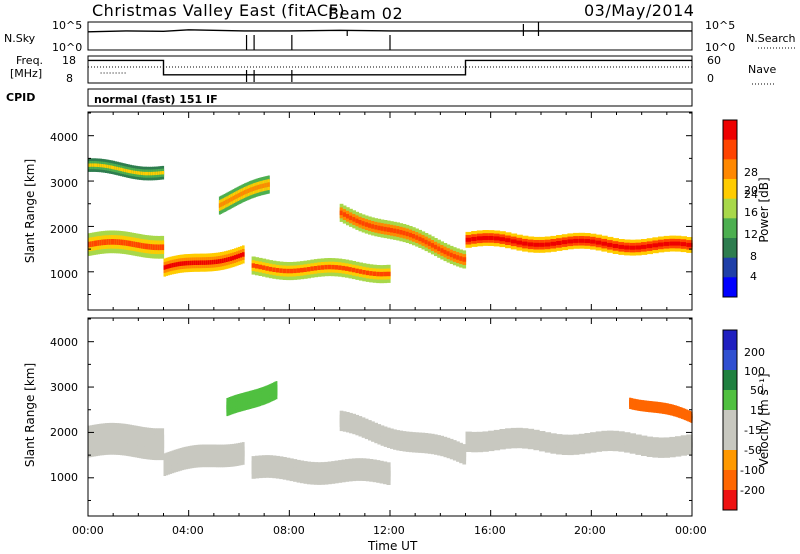 The image size is (800, 554). Describe the element at coordinates (400, 36) in the screenshot. I see `noise-panel: N.Sky 10^5 10^0 10^5 10^0 N.Search` at that location.